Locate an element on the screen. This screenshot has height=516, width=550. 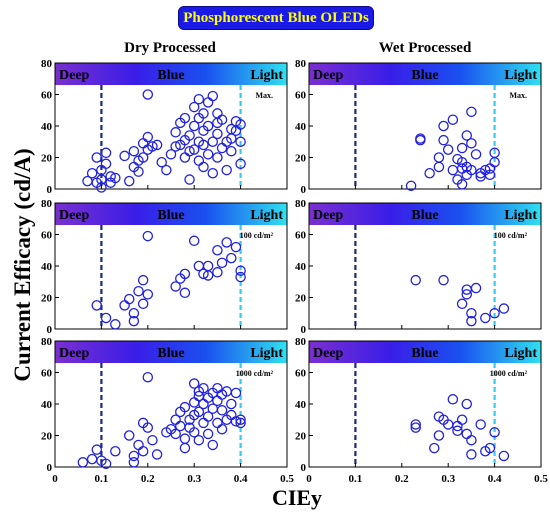
panel-annotation: 1000 cd/m² is located at coordinates (509, 373).